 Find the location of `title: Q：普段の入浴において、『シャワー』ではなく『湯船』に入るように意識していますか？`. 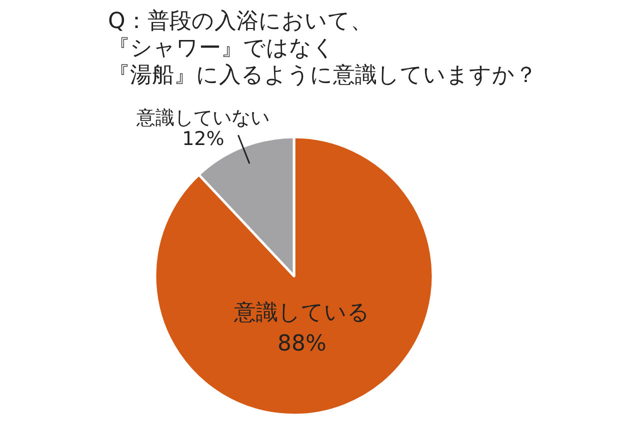

title: Q：普段の入浴において、『シャワー』ではなく『湯船』に入るように意識していますか？ is located at coordinates (322, 48).